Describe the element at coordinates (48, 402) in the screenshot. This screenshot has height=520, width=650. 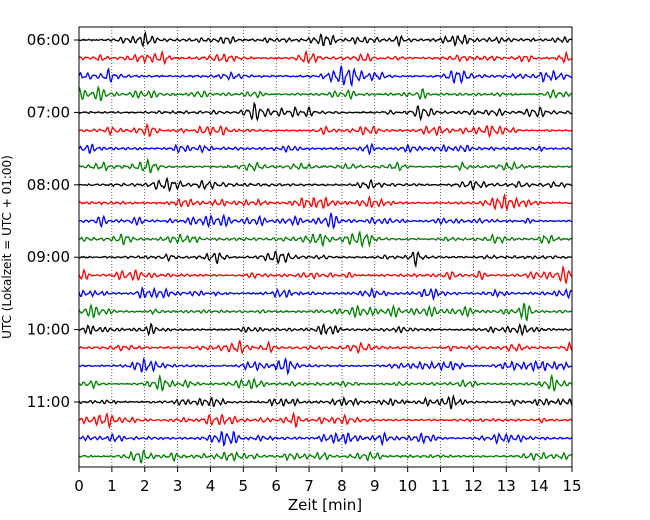
I see `y-tick-label: 11:00` at that location.